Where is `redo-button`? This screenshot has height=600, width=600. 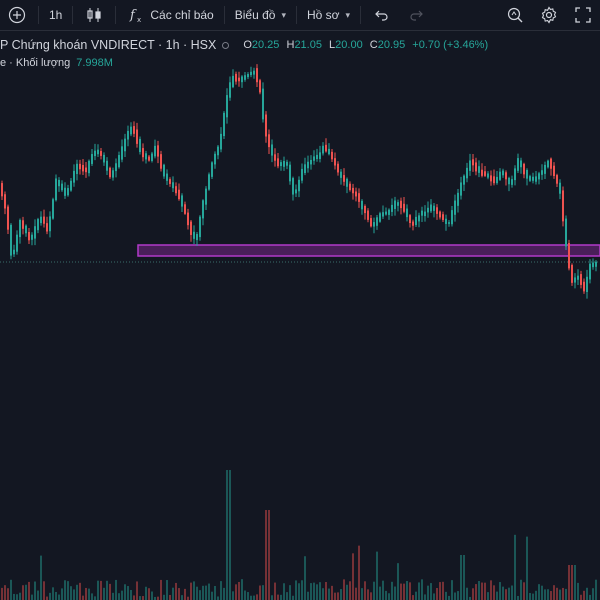 redo-button is located at coordinates (416, 15).